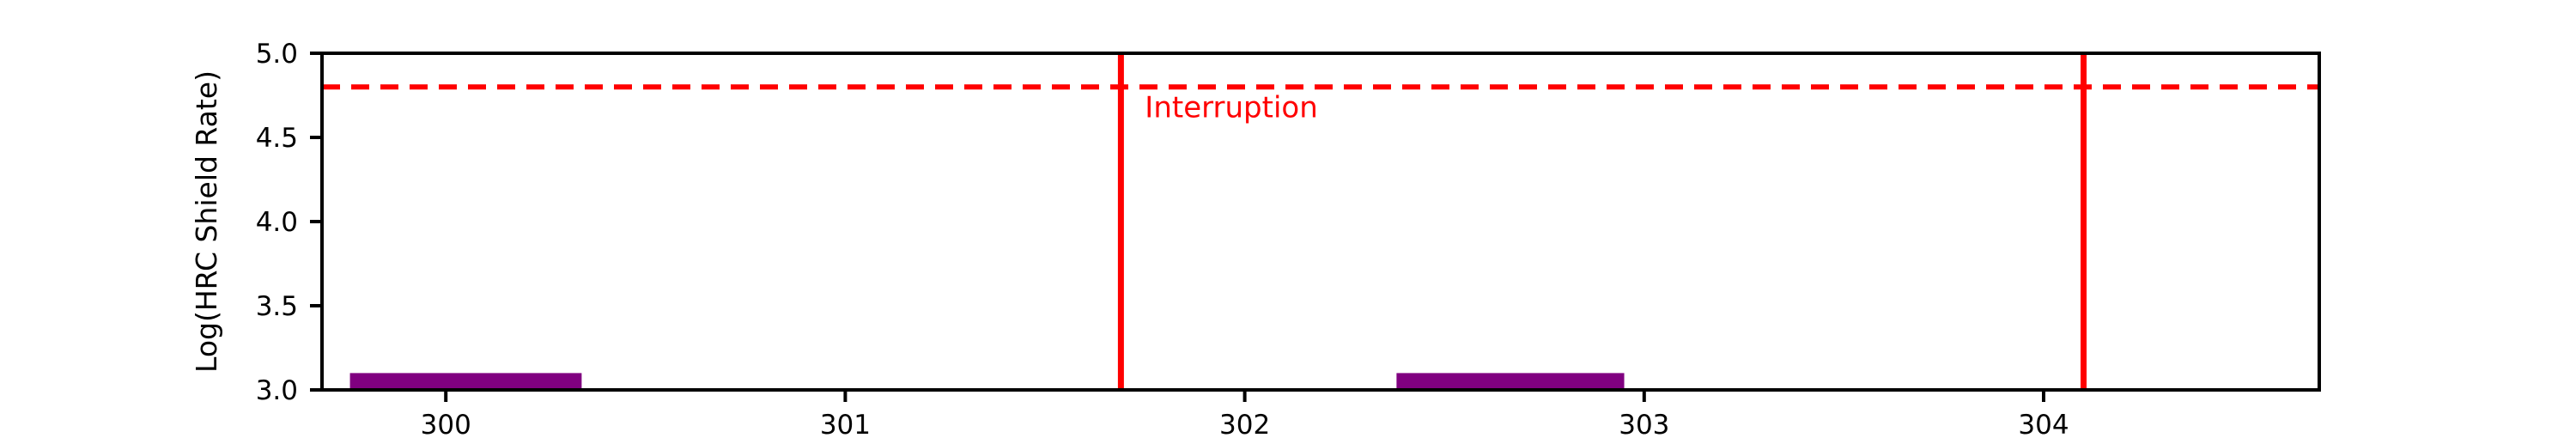  I want to click on x-tick-label: 304, so click(2043, 424).